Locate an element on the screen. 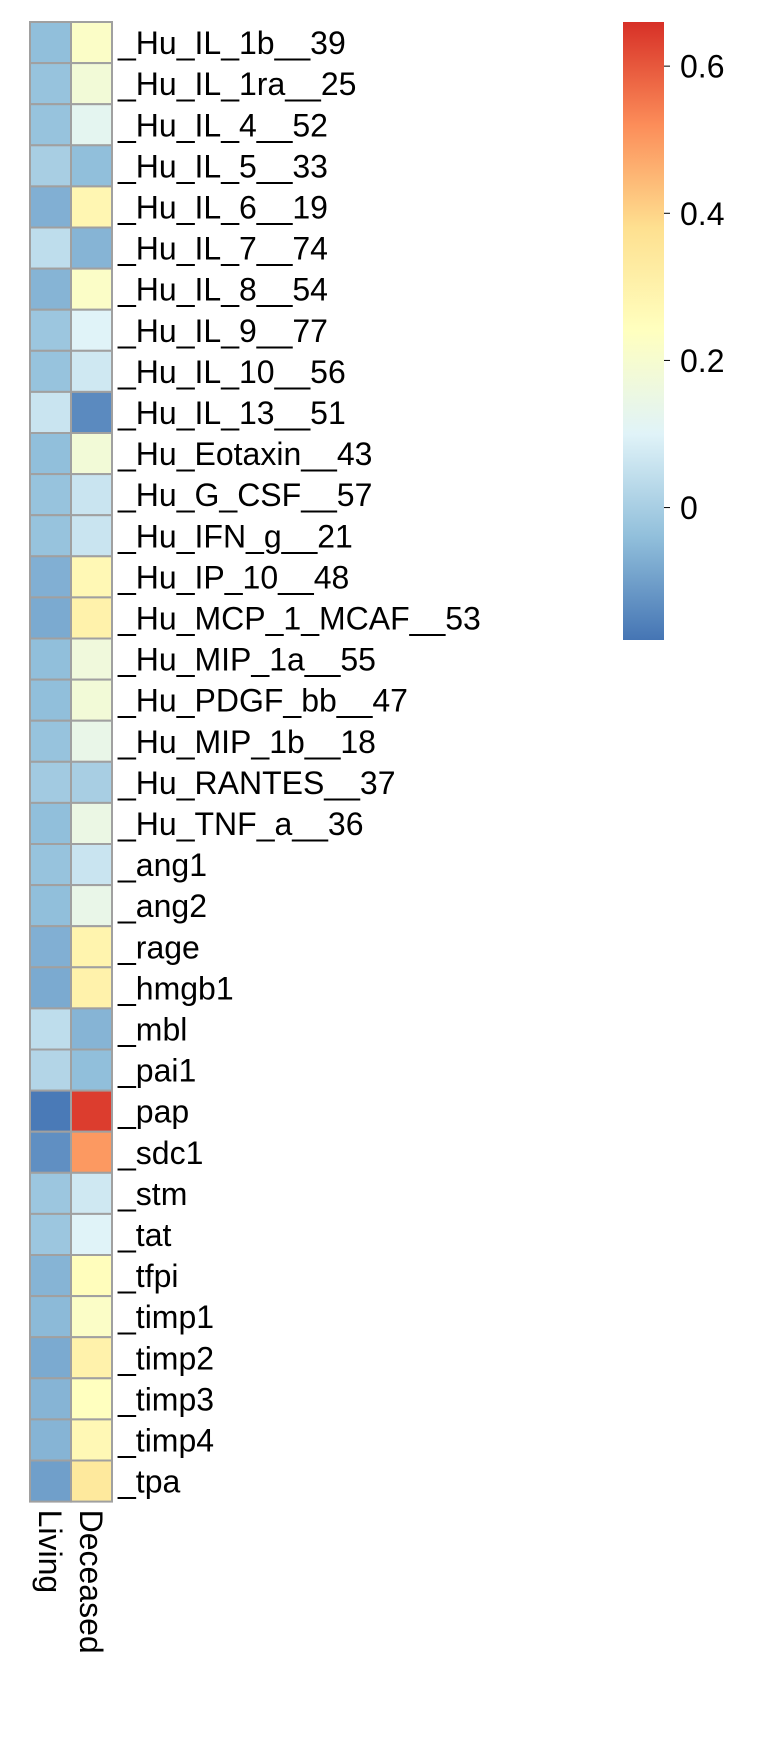 This screenshot has width=761, height=1750. row-label: _tat is located at coordinates (144, 1235).